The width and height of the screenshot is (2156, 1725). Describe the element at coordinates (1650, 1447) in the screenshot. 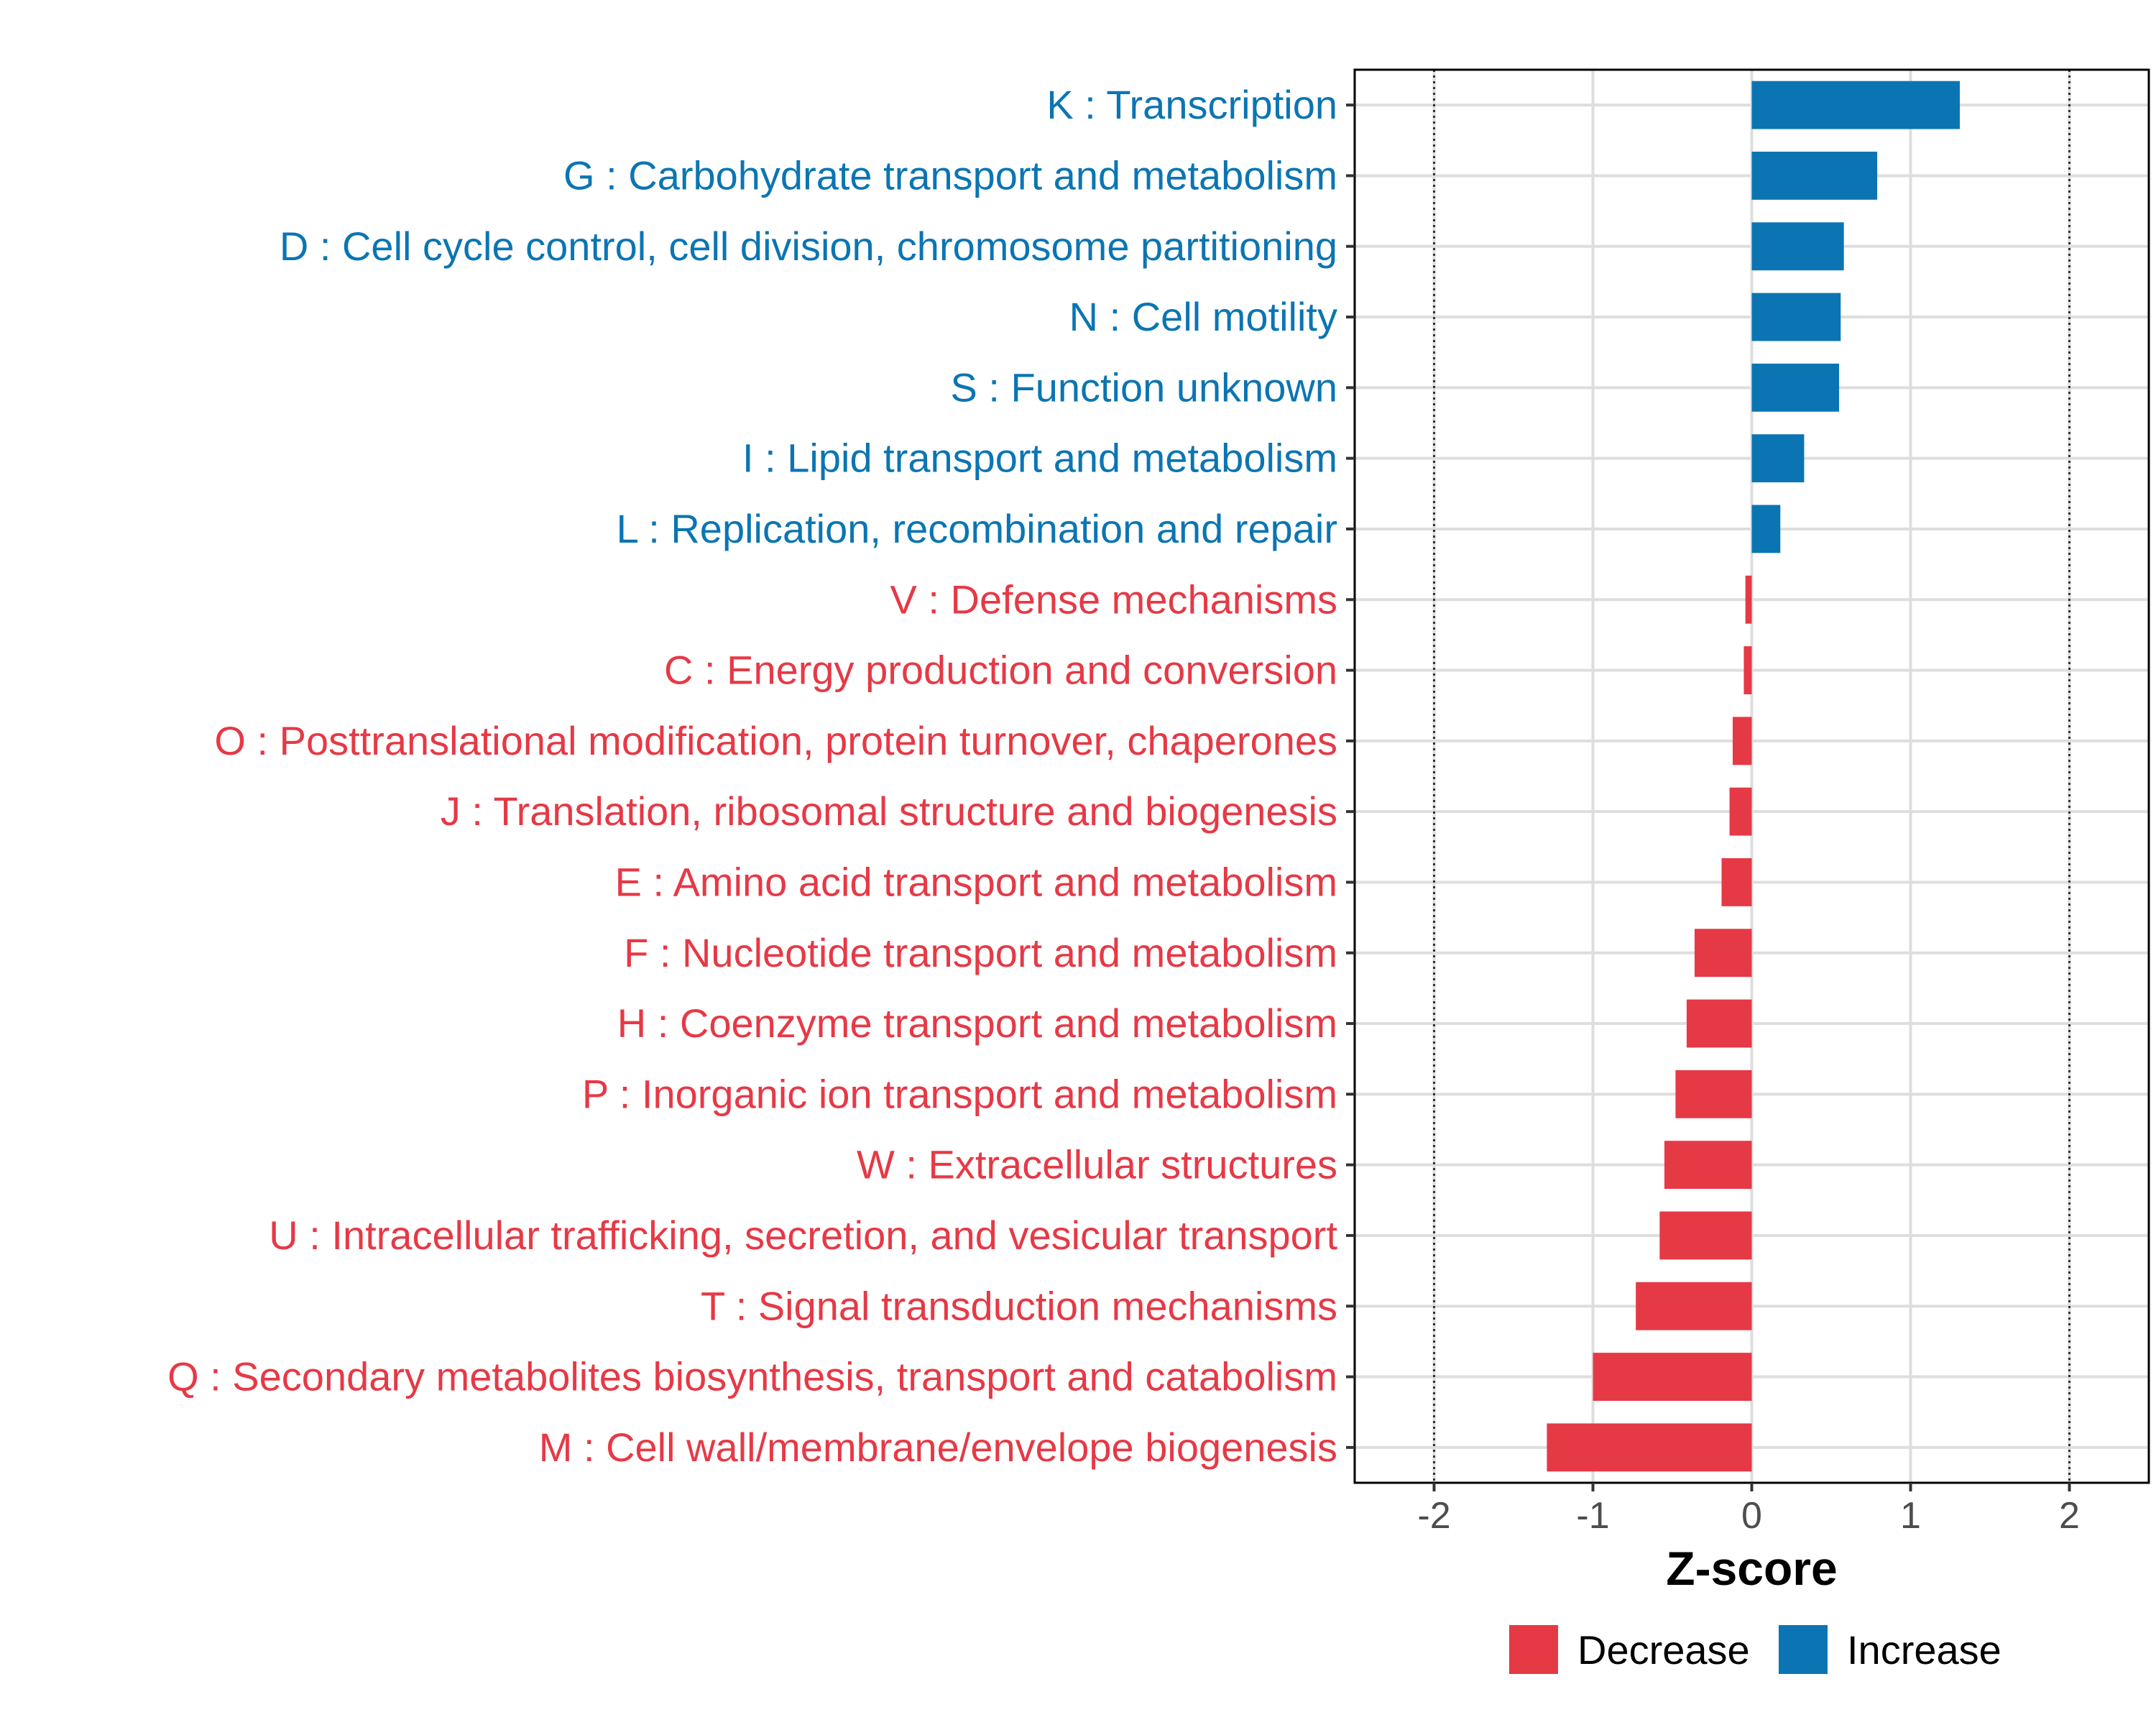

I see `bar-m` at that location.